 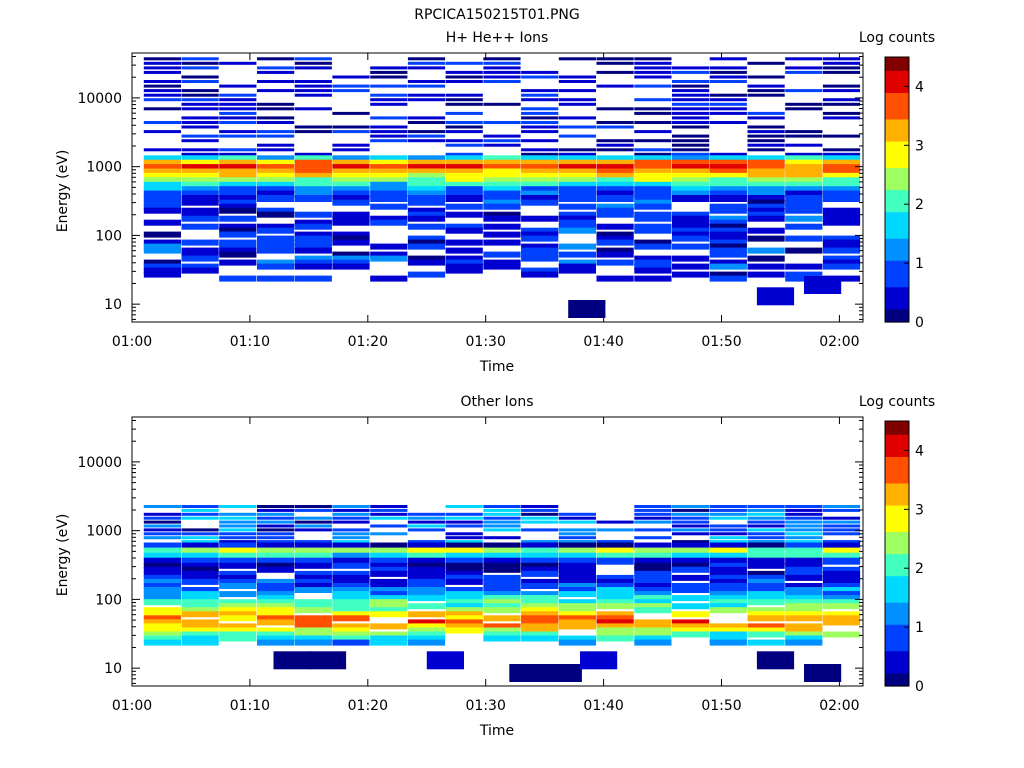 I want to click on panel-top-ylabel: Energy (eV), so click(x=63, y=191).